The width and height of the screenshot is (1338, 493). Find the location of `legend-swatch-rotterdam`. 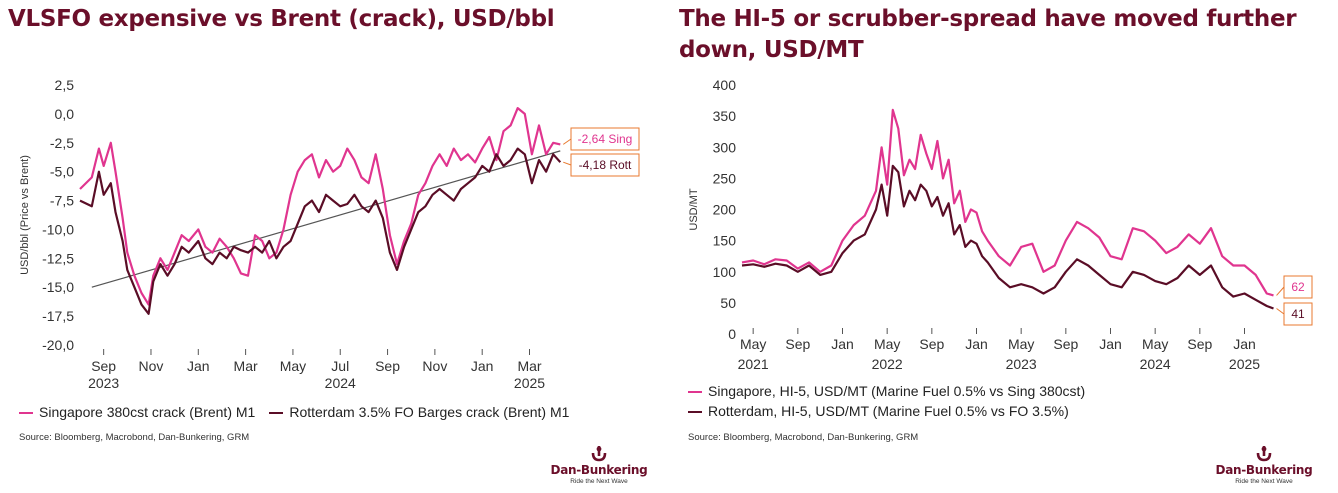

legend-swatch-rotterdam is located at coordinates (276, 413).